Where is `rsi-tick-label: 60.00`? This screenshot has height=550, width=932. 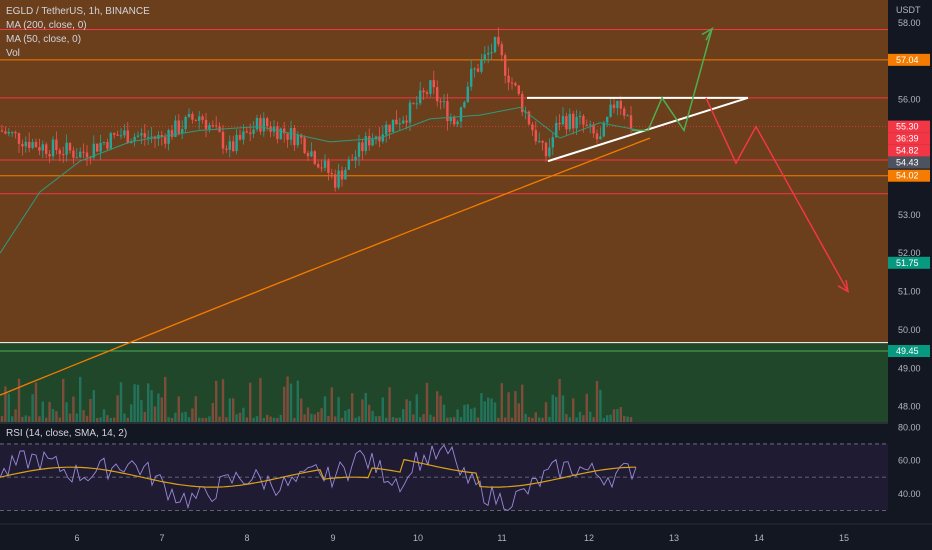
rsi-tick-label: 60.00 is located at coordinates (909, 461).